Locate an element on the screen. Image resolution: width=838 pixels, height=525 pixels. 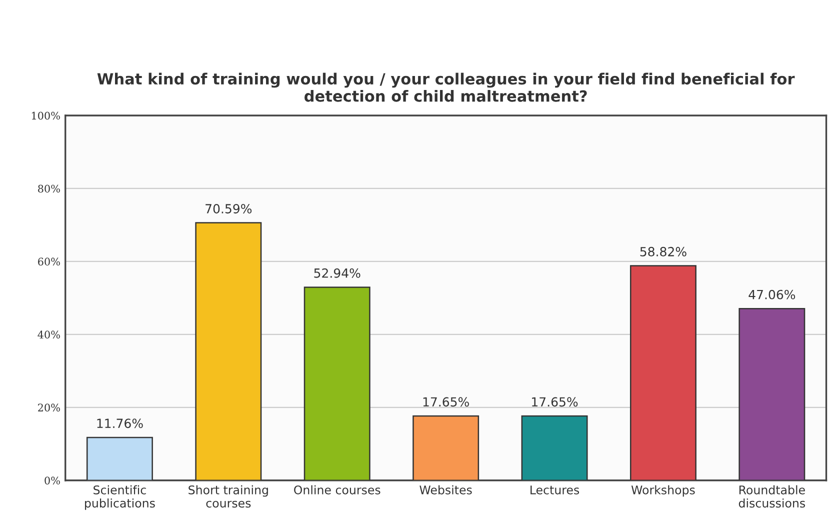
y-tick-label: 80% is located at coordinates (49, 188).